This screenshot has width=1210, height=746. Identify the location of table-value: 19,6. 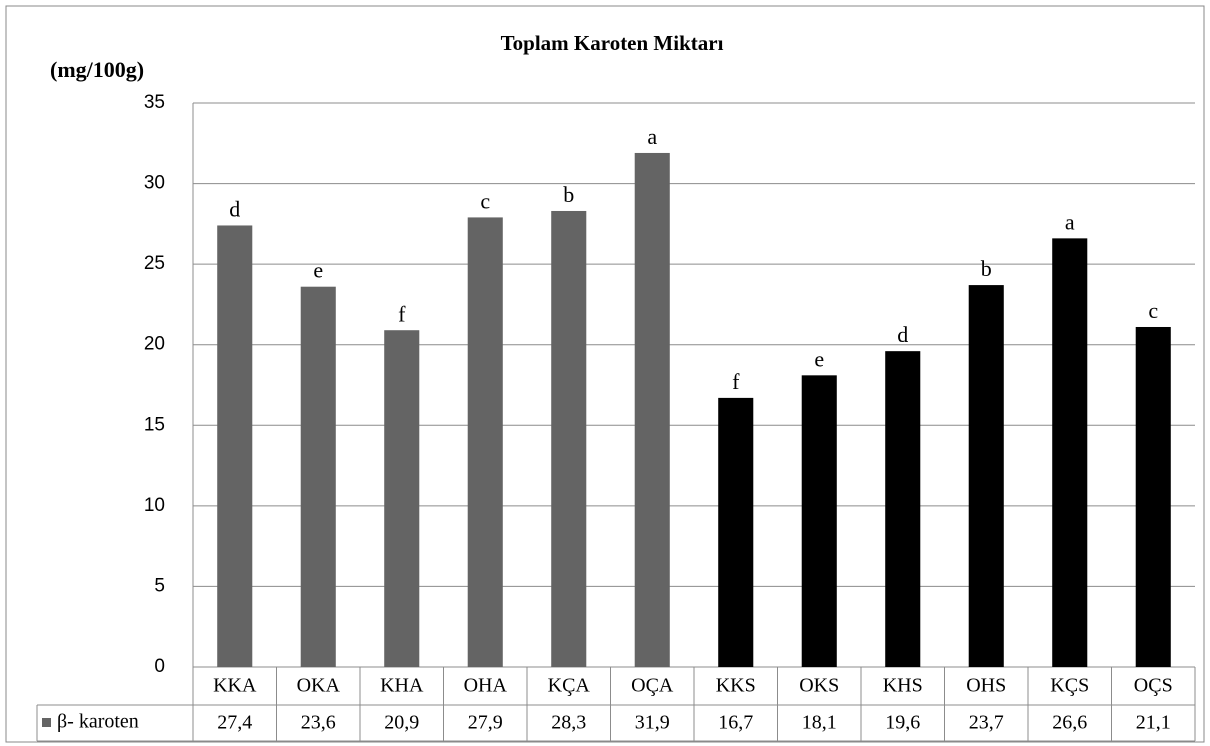
(902, 723).